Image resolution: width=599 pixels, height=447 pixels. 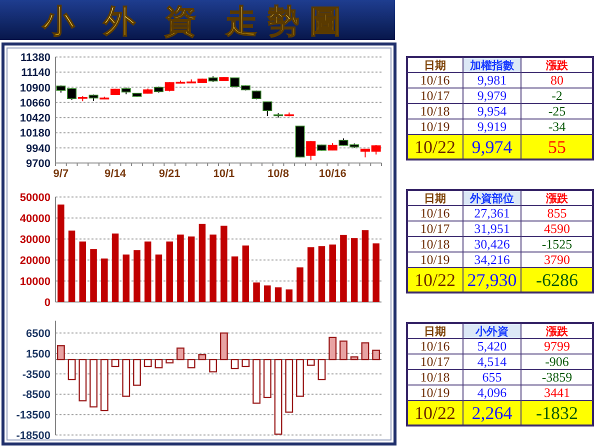 I want to click on y-tick-label: -18500, so click(x=33, y=436).